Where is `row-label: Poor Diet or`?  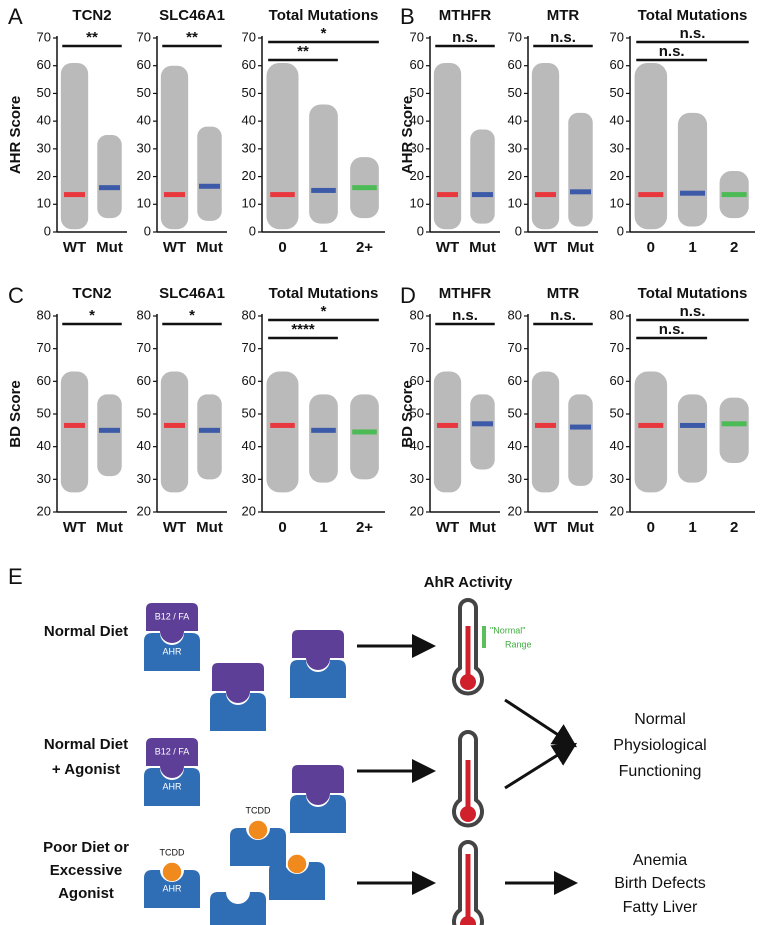
row-label: Poor Diet or is located at coordinates (86, 847).